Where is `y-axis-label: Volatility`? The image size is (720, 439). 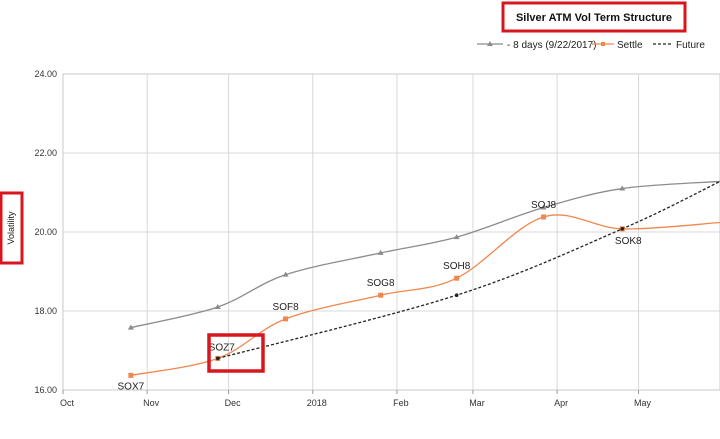 y-axis-label: Volatility is located at coordinates (11, 228).